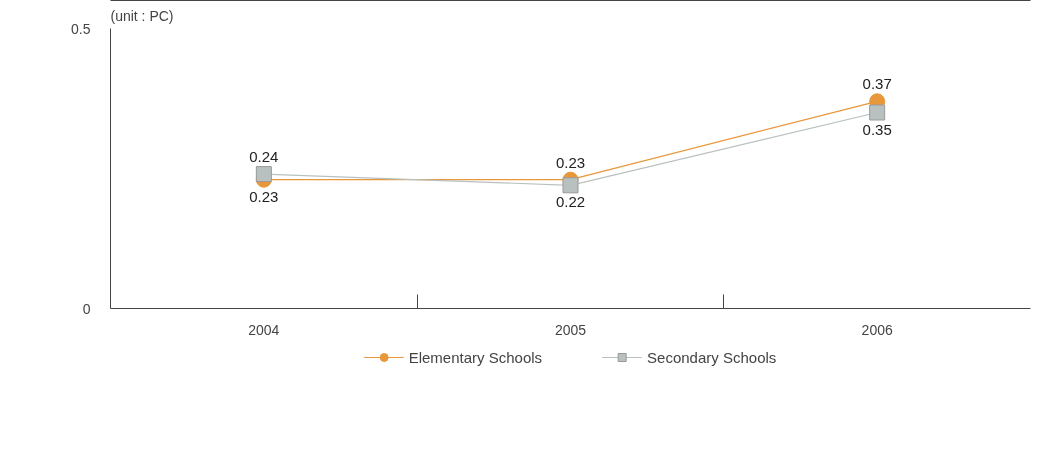 This screenshot has width=1056, height=450. I want to click on x-tick-label: 2004, so click(264, 329).